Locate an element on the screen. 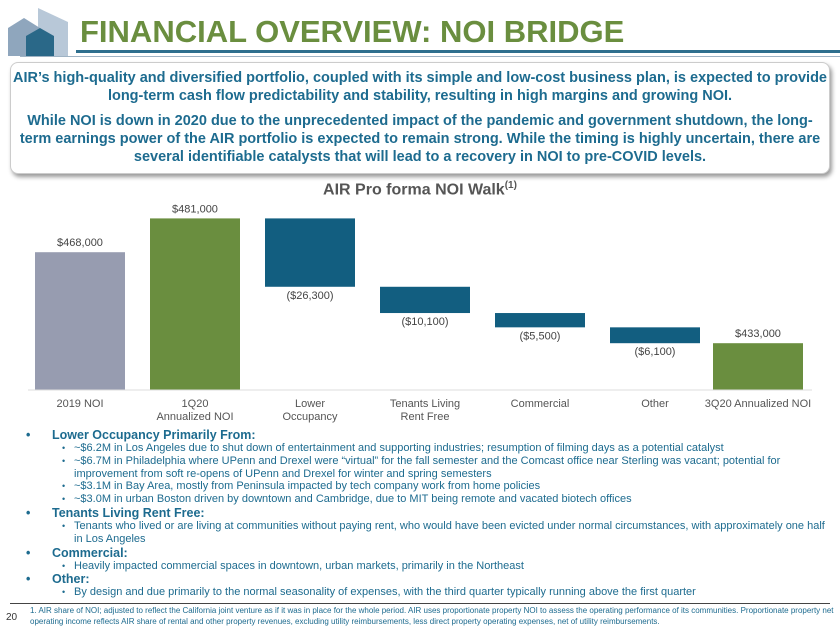 The height and width of the screenshot is (630, 840). title-divider-thin is located at coordinates (430, 56).